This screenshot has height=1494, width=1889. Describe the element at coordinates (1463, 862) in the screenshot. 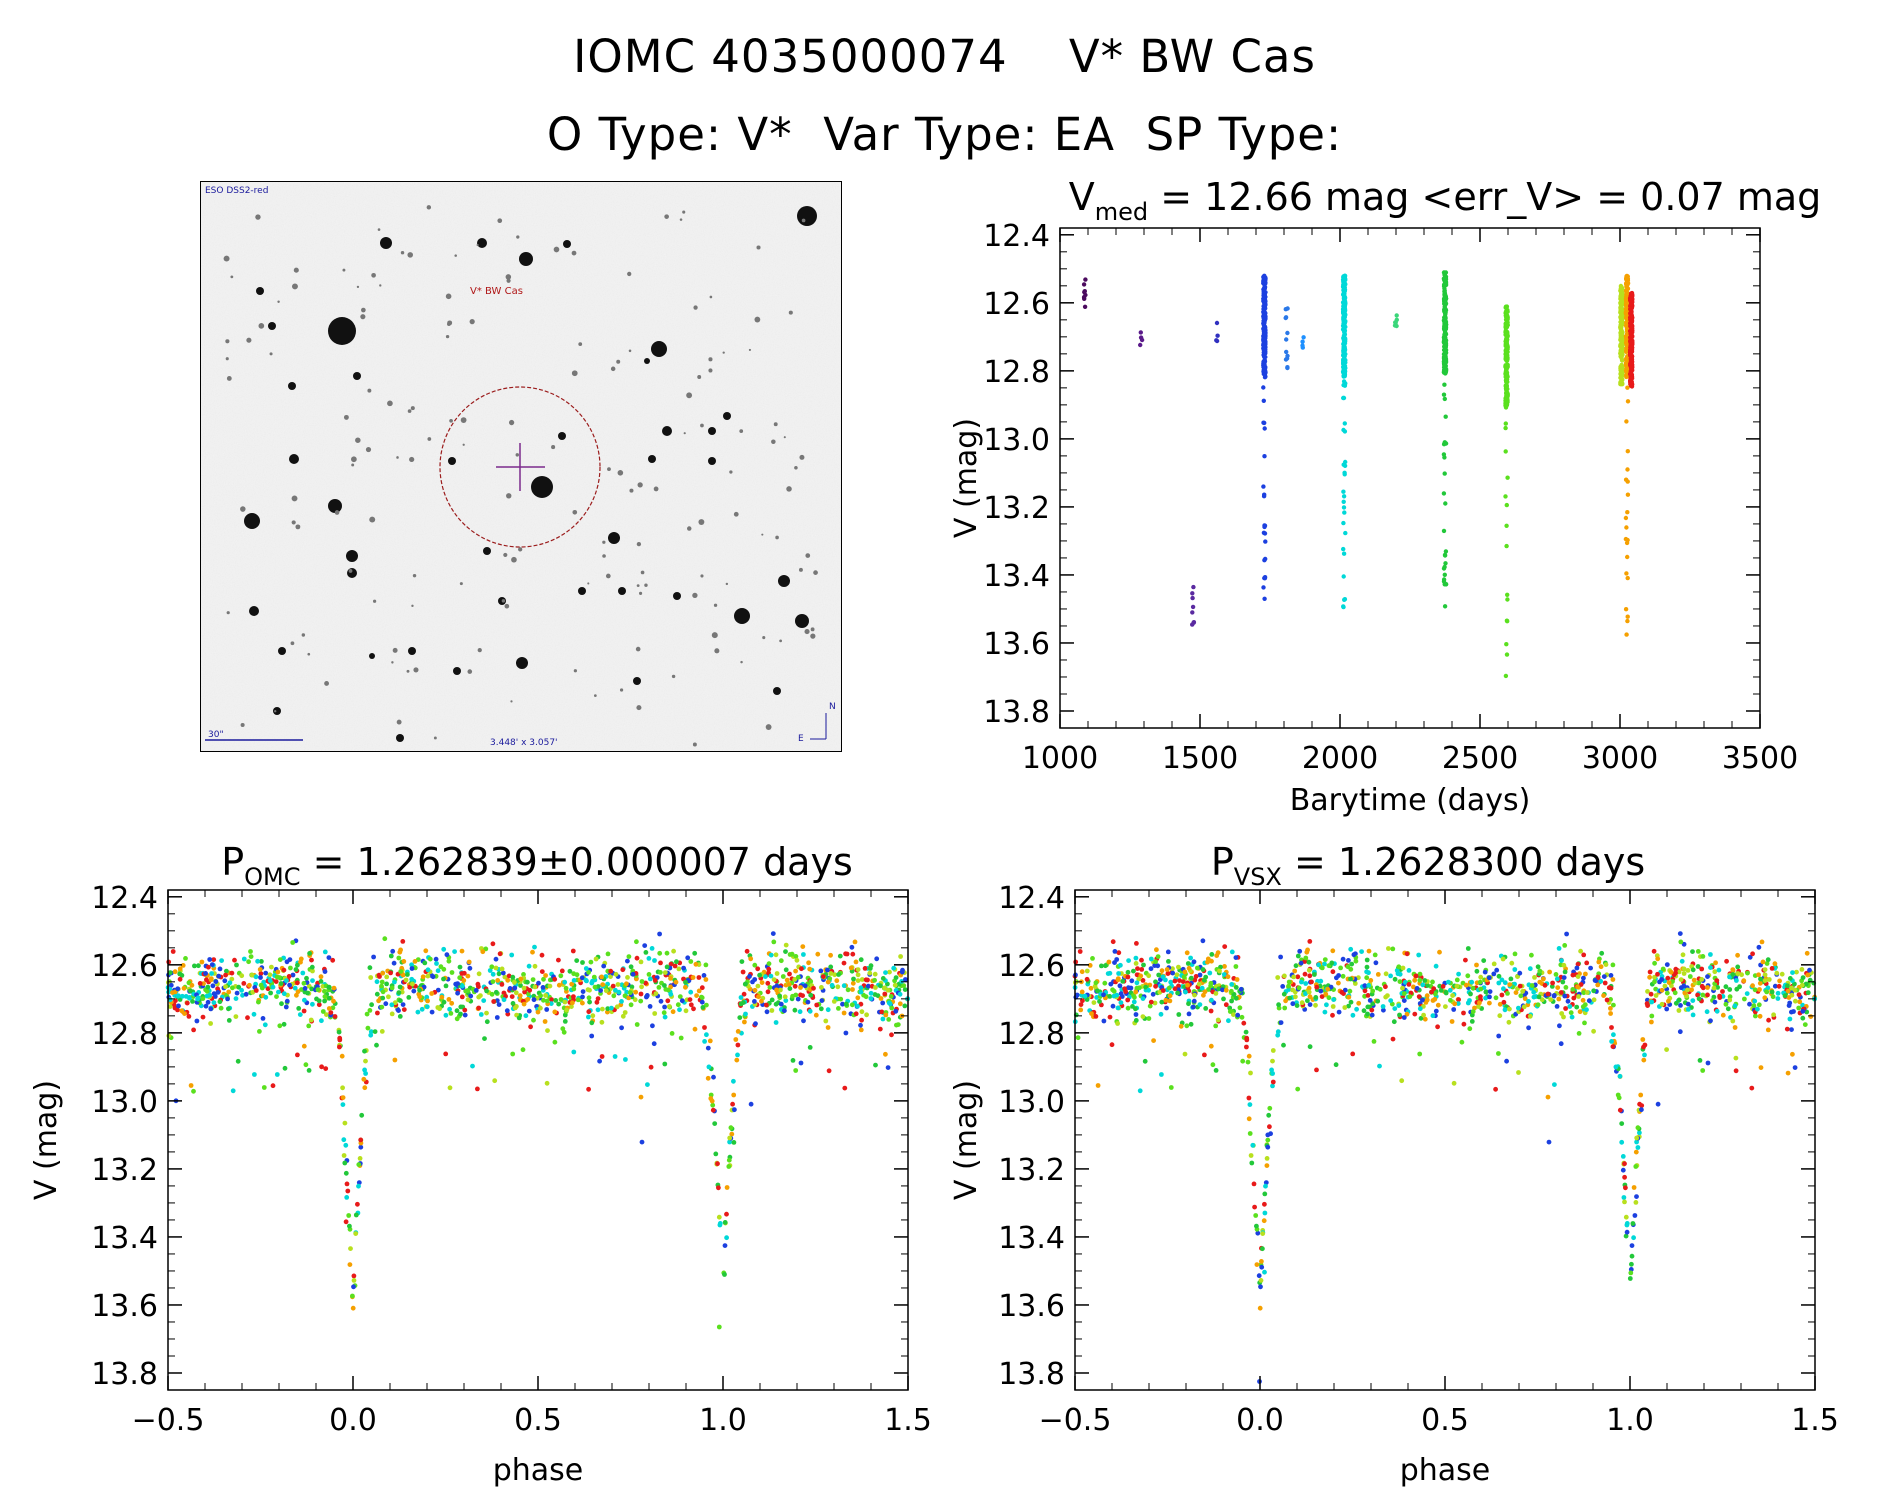

I see `phase-vsx-title-rest: = 1.2628300 days` at that location.